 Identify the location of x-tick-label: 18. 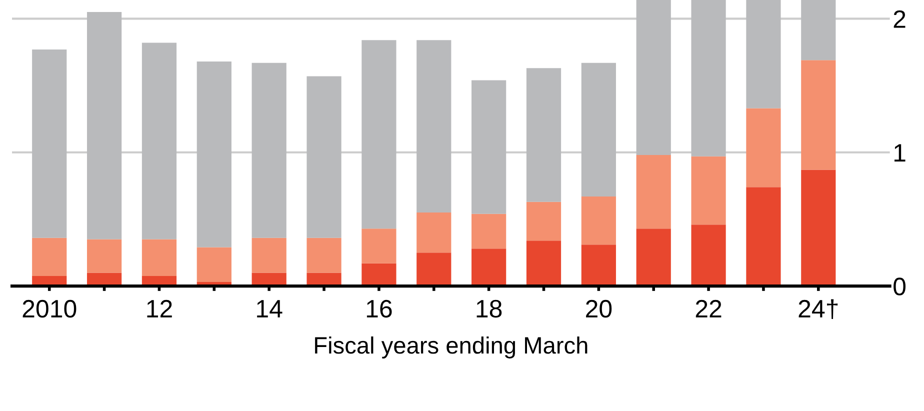
(489, 309).